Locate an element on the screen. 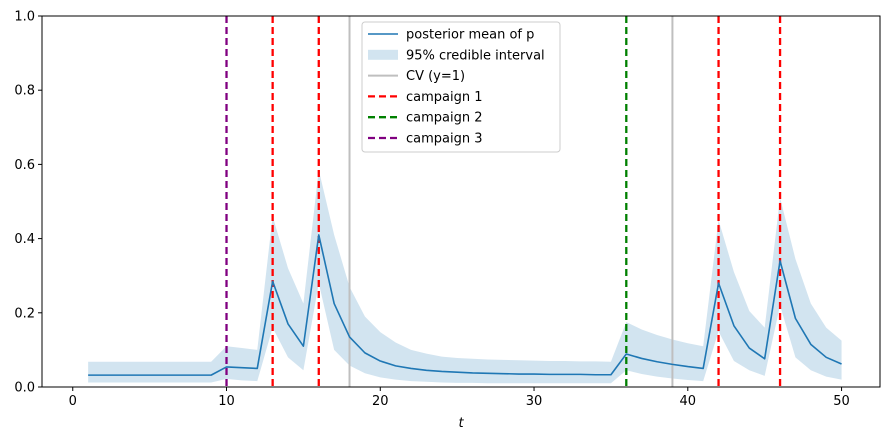 This screenshot has width=889, height=440. y-tick-label: 0.0 is located at coordinates (24, 388).